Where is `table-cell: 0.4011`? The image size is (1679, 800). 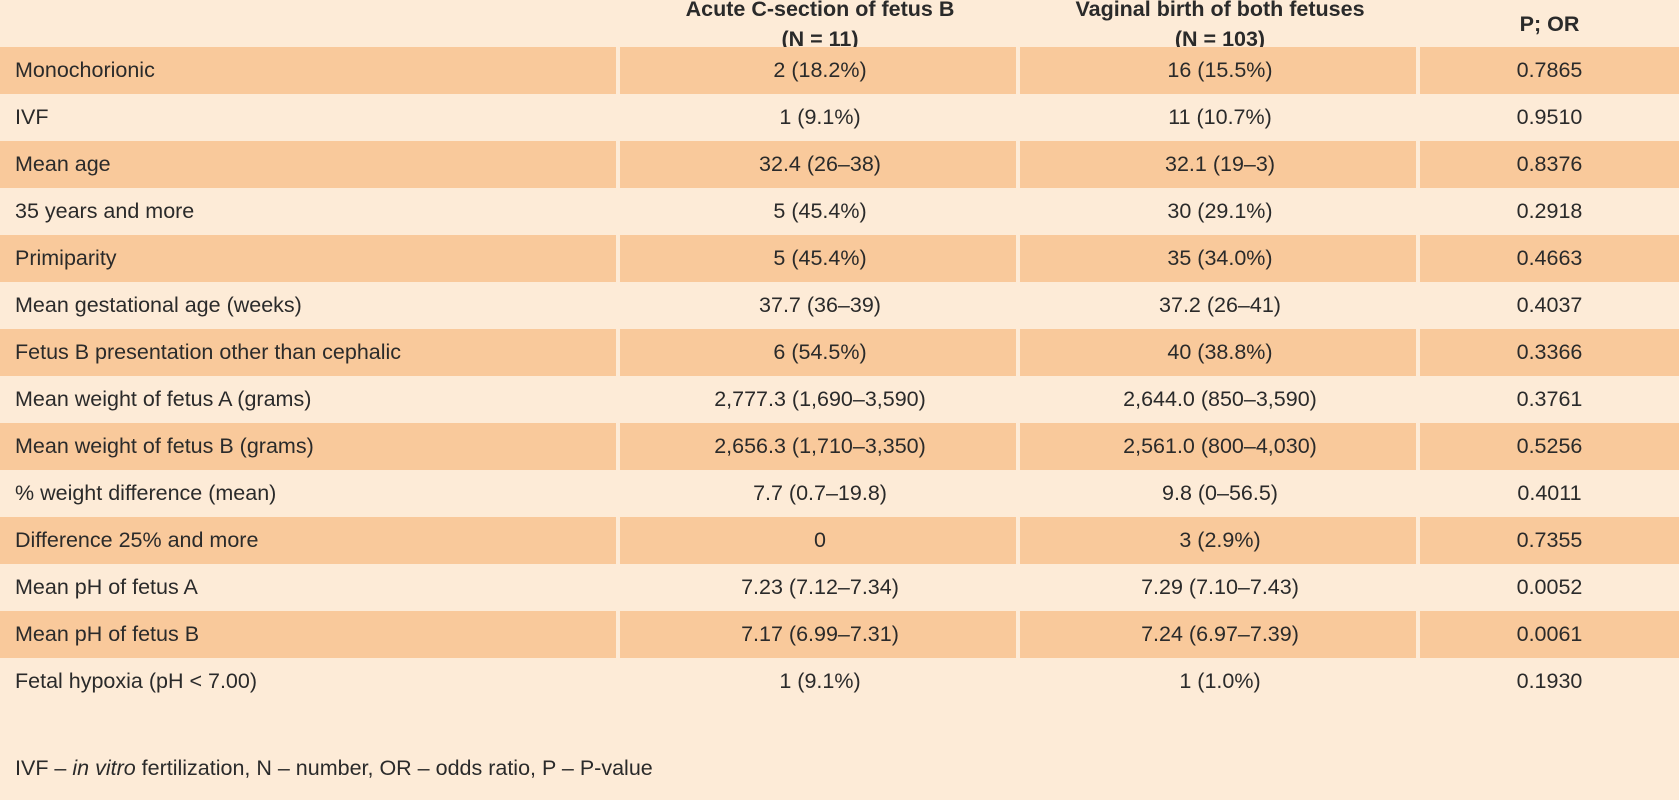
table-cell: 0.4011 is located at coordinates (1549, 493).